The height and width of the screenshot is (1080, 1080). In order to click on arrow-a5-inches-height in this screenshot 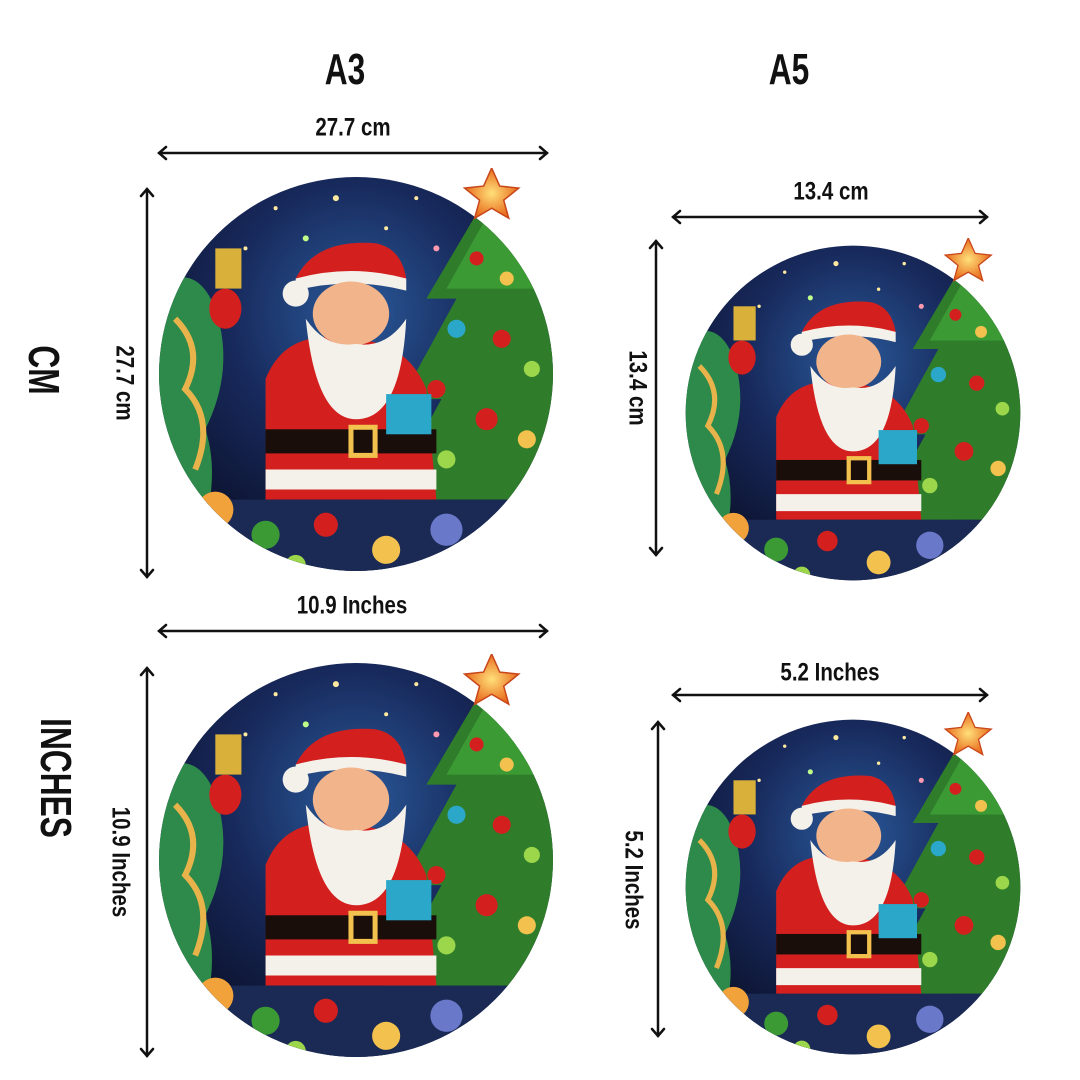, I will do `click(658, 879)`.